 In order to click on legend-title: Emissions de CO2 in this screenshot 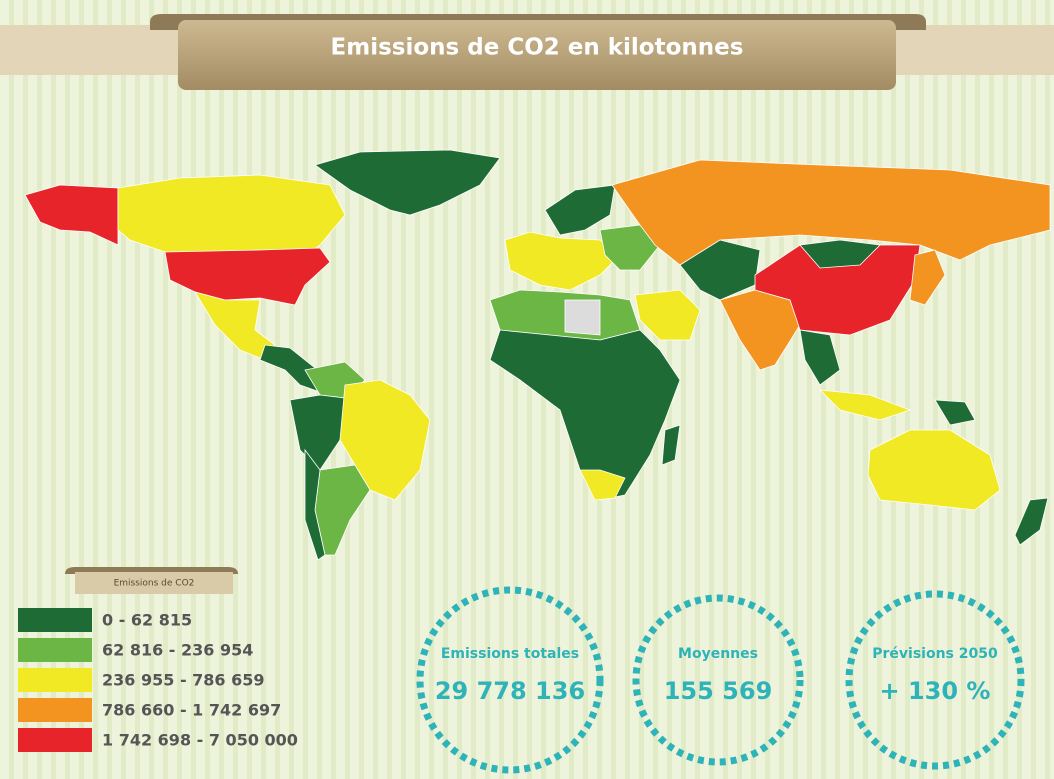, I will do `click(154, 584)`.